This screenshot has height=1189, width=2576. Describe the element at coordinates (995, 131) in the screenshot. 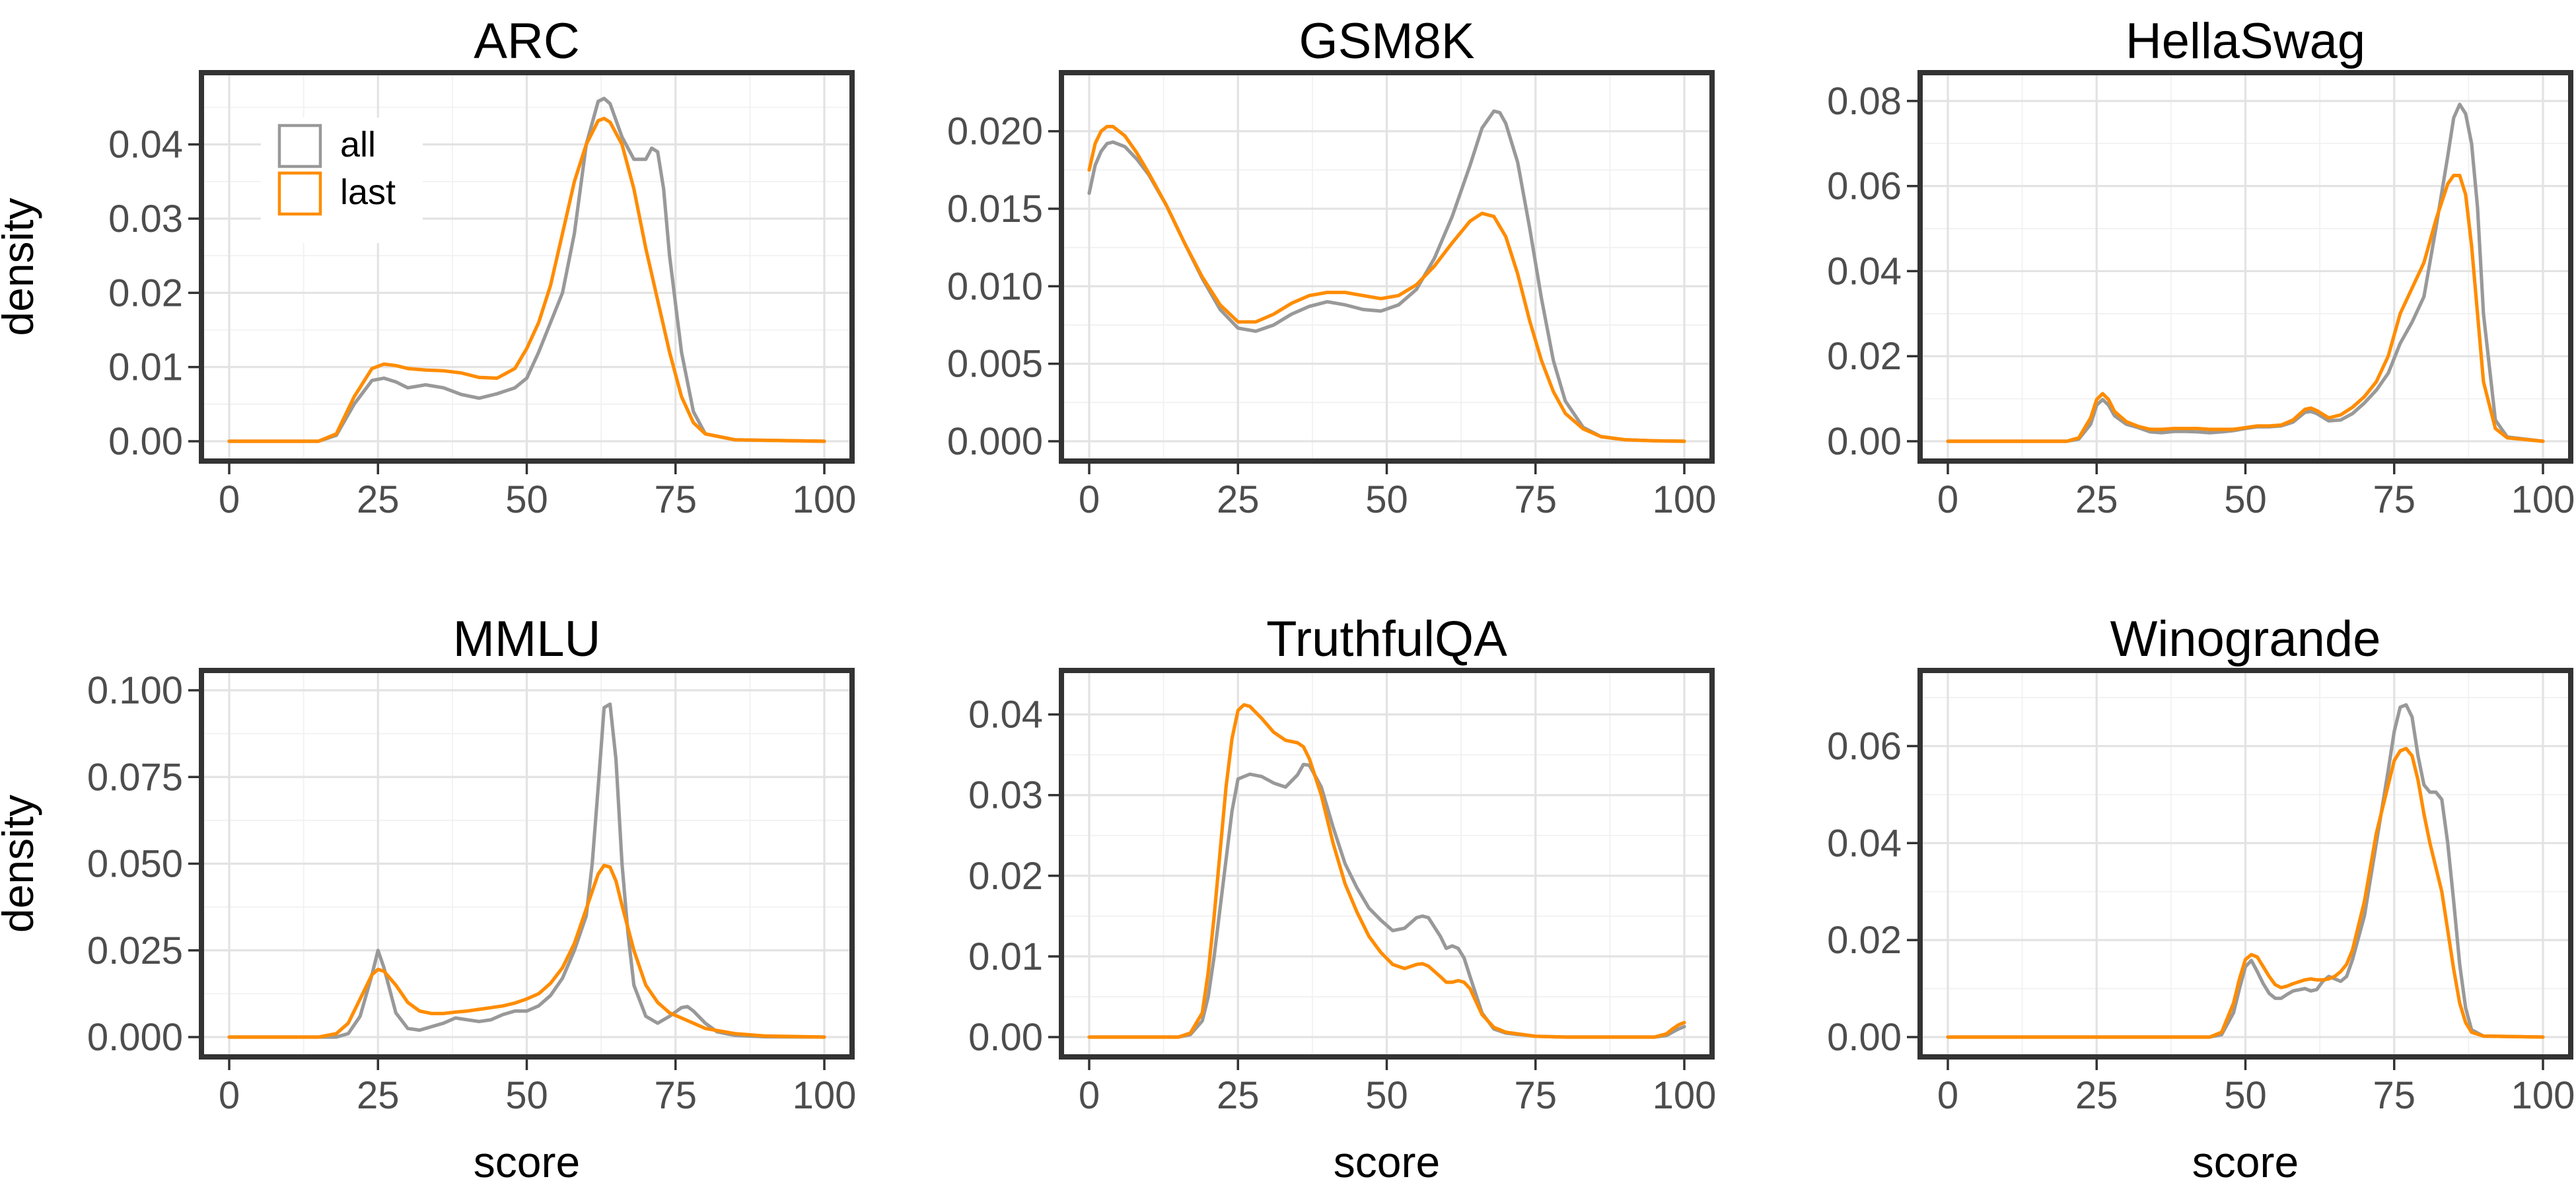

I see `y-tick-label: 0.020` at that location.